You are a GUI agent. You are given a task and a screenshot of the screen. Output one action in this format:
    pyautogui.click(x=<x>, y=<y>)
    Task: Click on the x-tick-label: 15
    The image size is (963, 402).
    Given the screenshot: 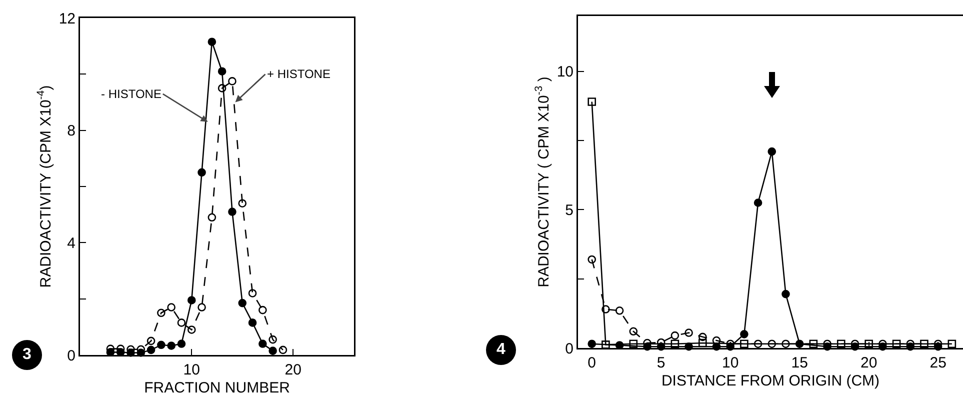 What is the action you would take?
    pyautogui.click(x=799, y=363)
    